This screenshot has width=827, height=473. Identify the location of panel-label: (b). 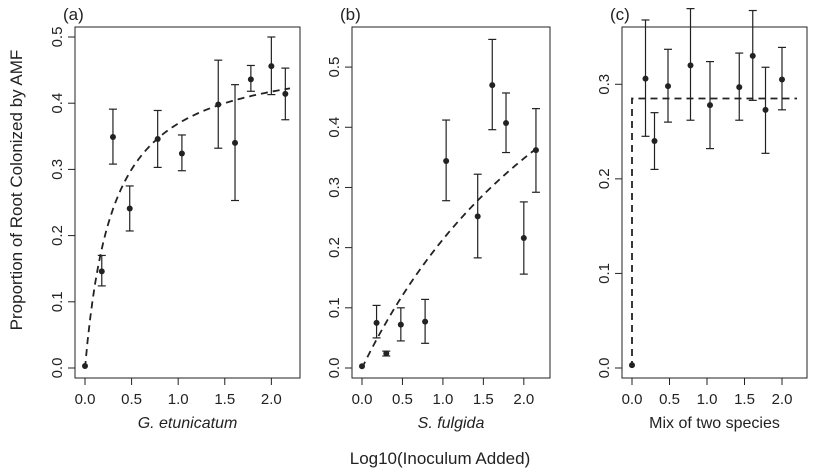
(350, 14).